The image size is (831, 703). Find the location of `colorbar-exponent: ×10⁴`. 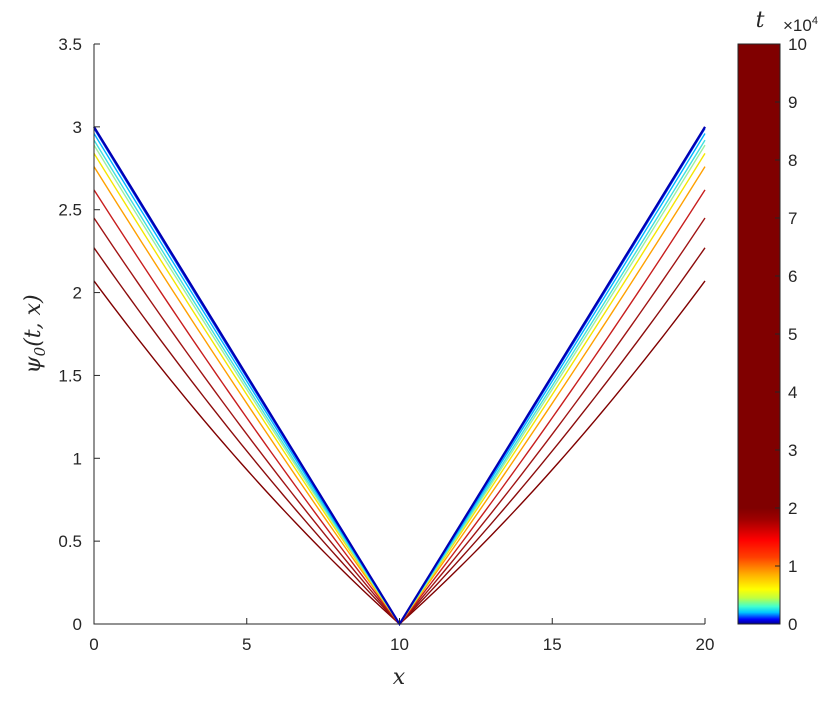

colorbar-exponent: ×10⁴ is located at coordinates (800, 25).